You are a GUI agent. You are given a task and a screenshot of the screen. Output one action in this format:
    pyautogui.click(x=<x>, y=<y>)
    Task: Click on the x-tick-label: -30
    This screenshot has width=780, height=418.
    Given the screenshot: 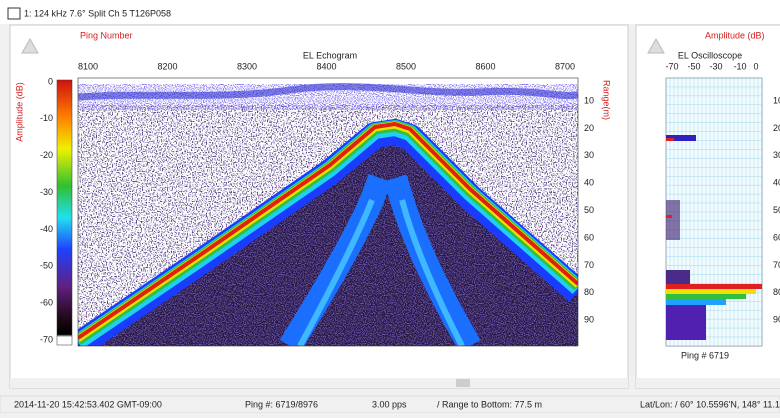 What is the action you would take?
    pyautogui.click(x=715, y=66)
    